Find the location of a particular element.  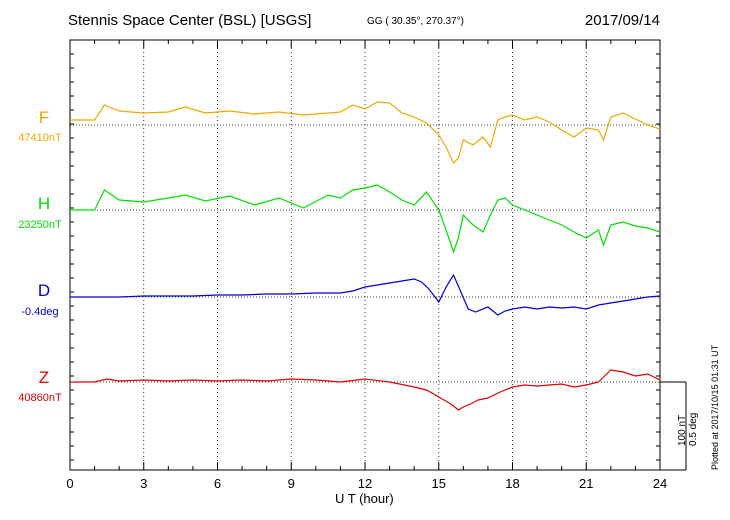

x-tick-label: 18 is located at coordinates (512, 483).